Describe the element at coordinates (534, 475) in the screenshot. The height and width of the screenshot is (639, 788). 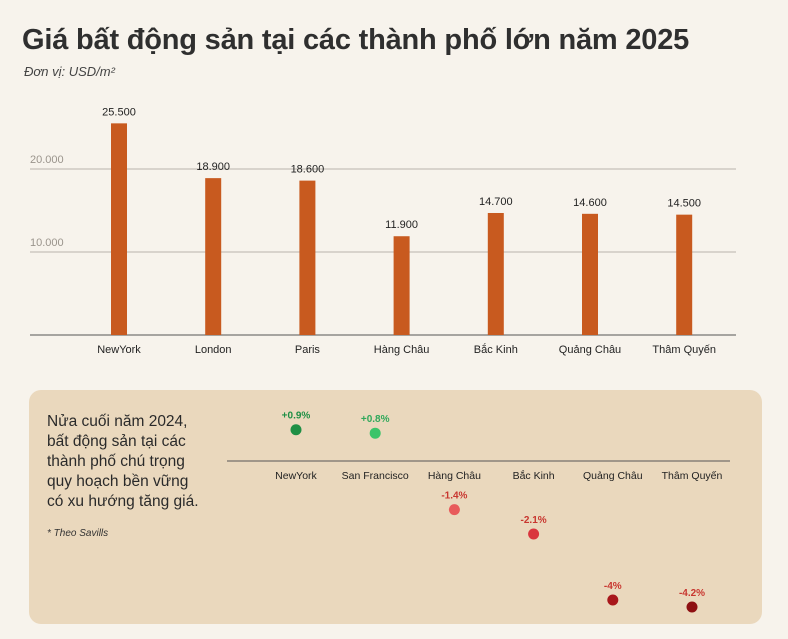
I see `category-label: Bắc Kinh` at that location.